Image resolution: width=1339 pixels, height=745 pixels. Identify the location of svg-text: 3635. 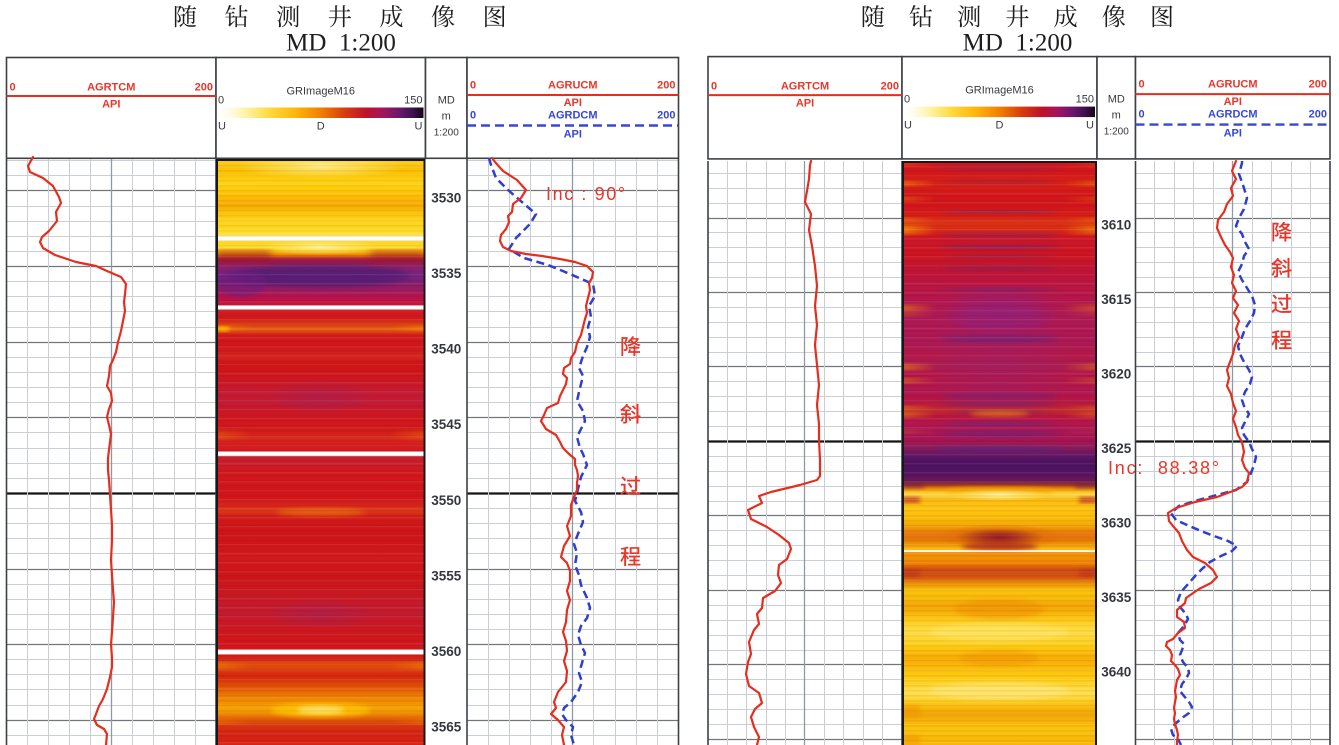
(1116, 597).